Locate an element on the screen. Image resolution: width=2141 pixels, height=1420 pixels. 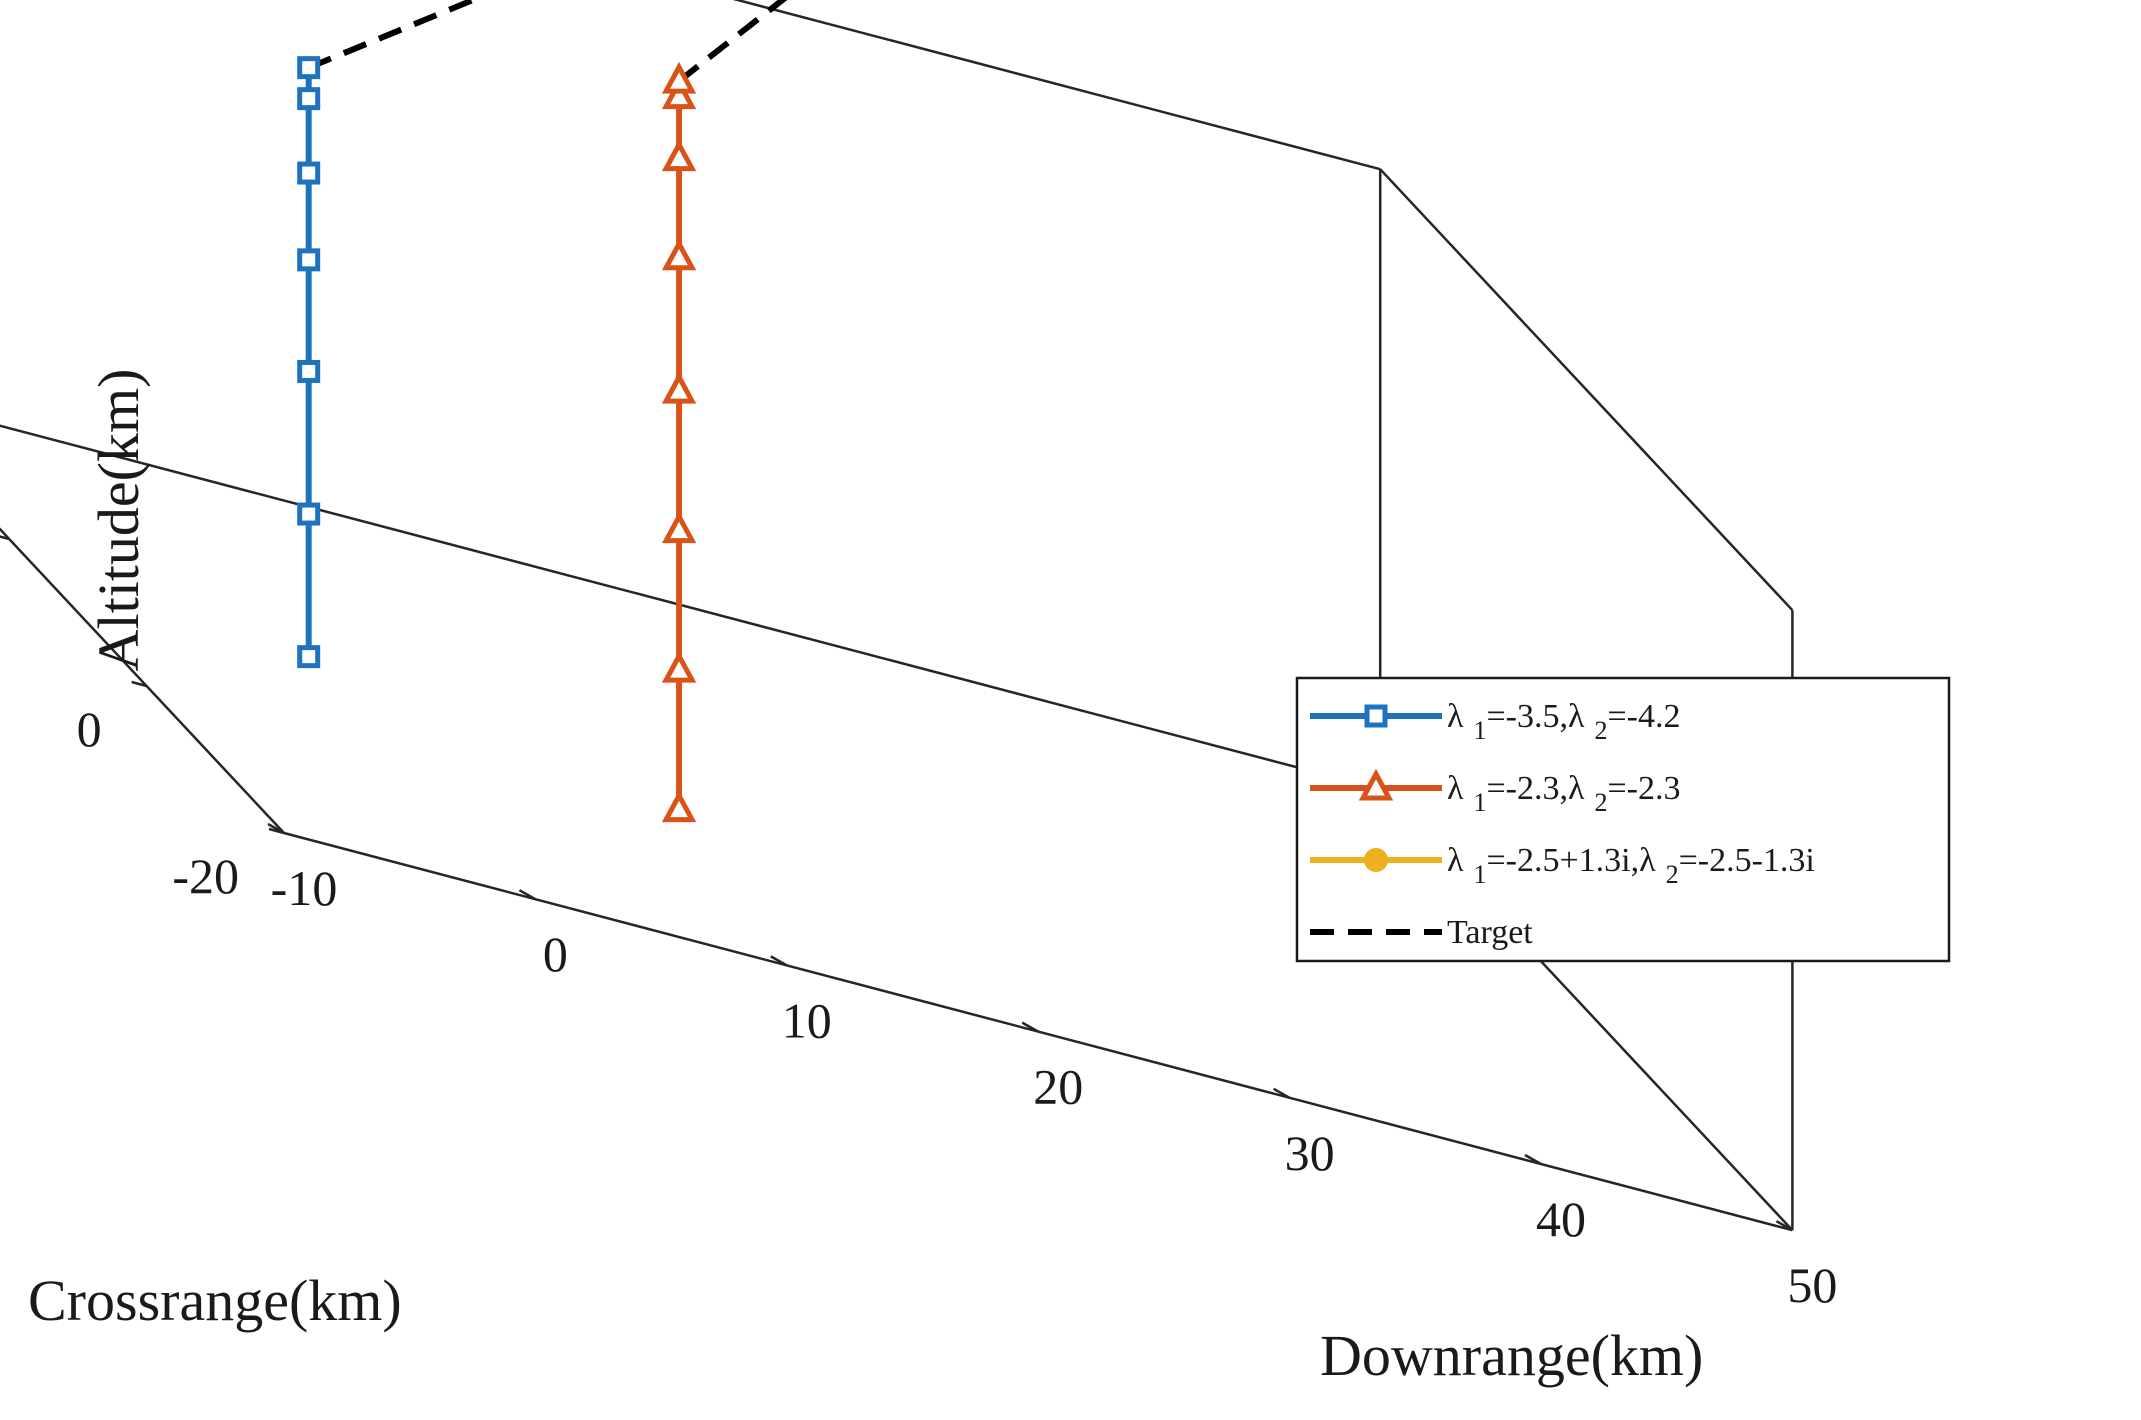
x-tick-label: 40 is located at coordinates (1561, 1219).